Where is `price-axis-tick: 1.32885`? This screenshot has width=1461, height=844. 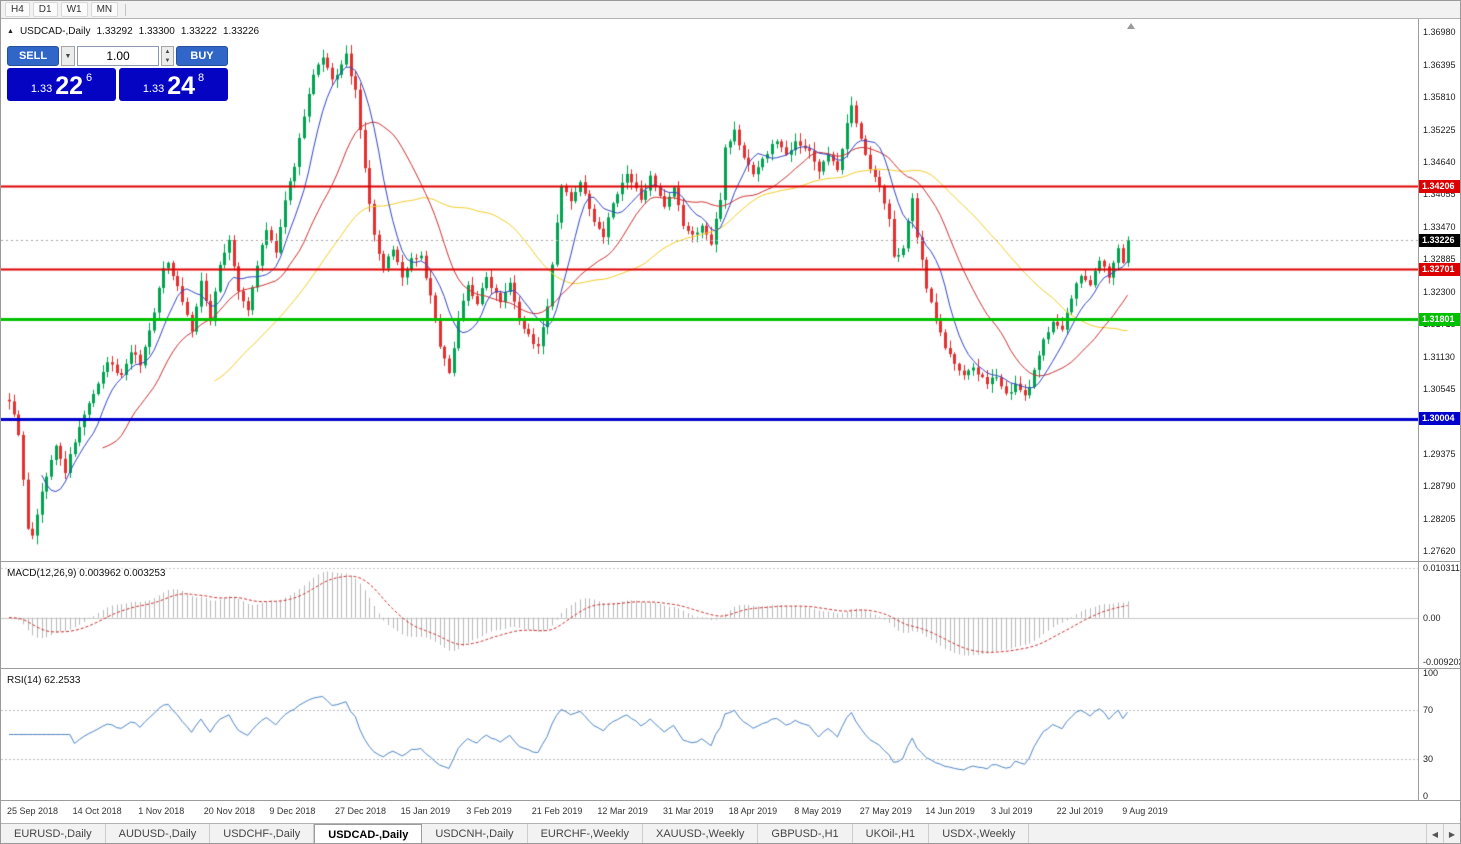 price-axis-tick: 1.32885 is located at coordinates (1439, 259).